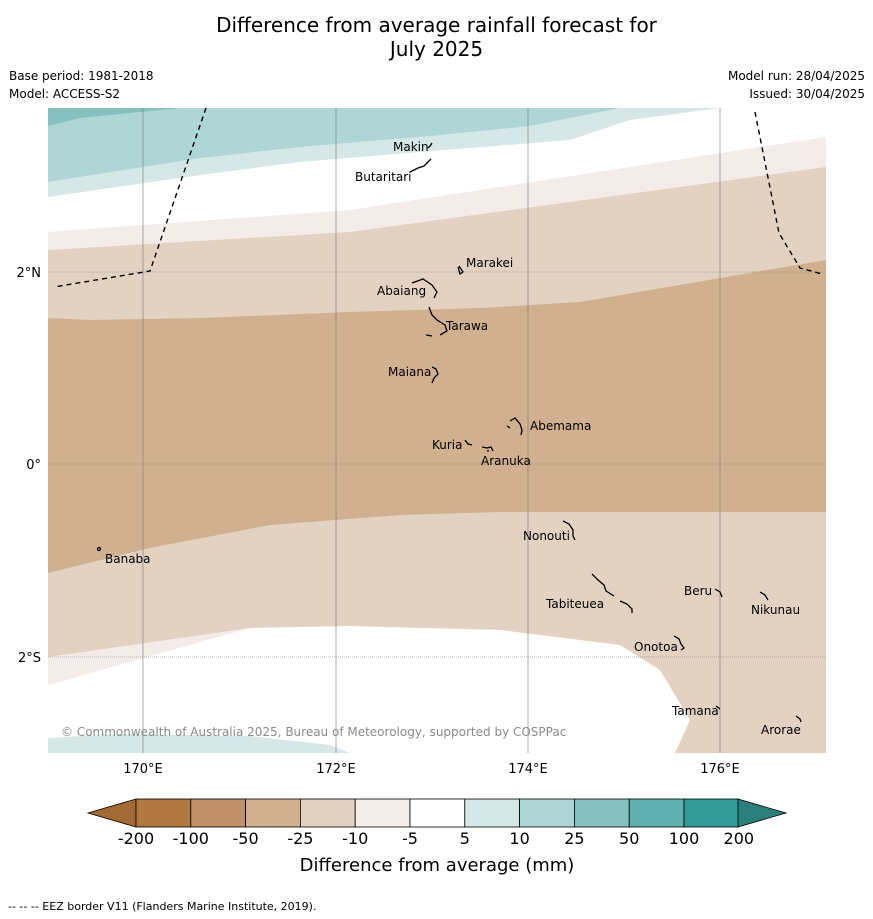  I want to click on band-pale-teal-south, so click(199, 743).